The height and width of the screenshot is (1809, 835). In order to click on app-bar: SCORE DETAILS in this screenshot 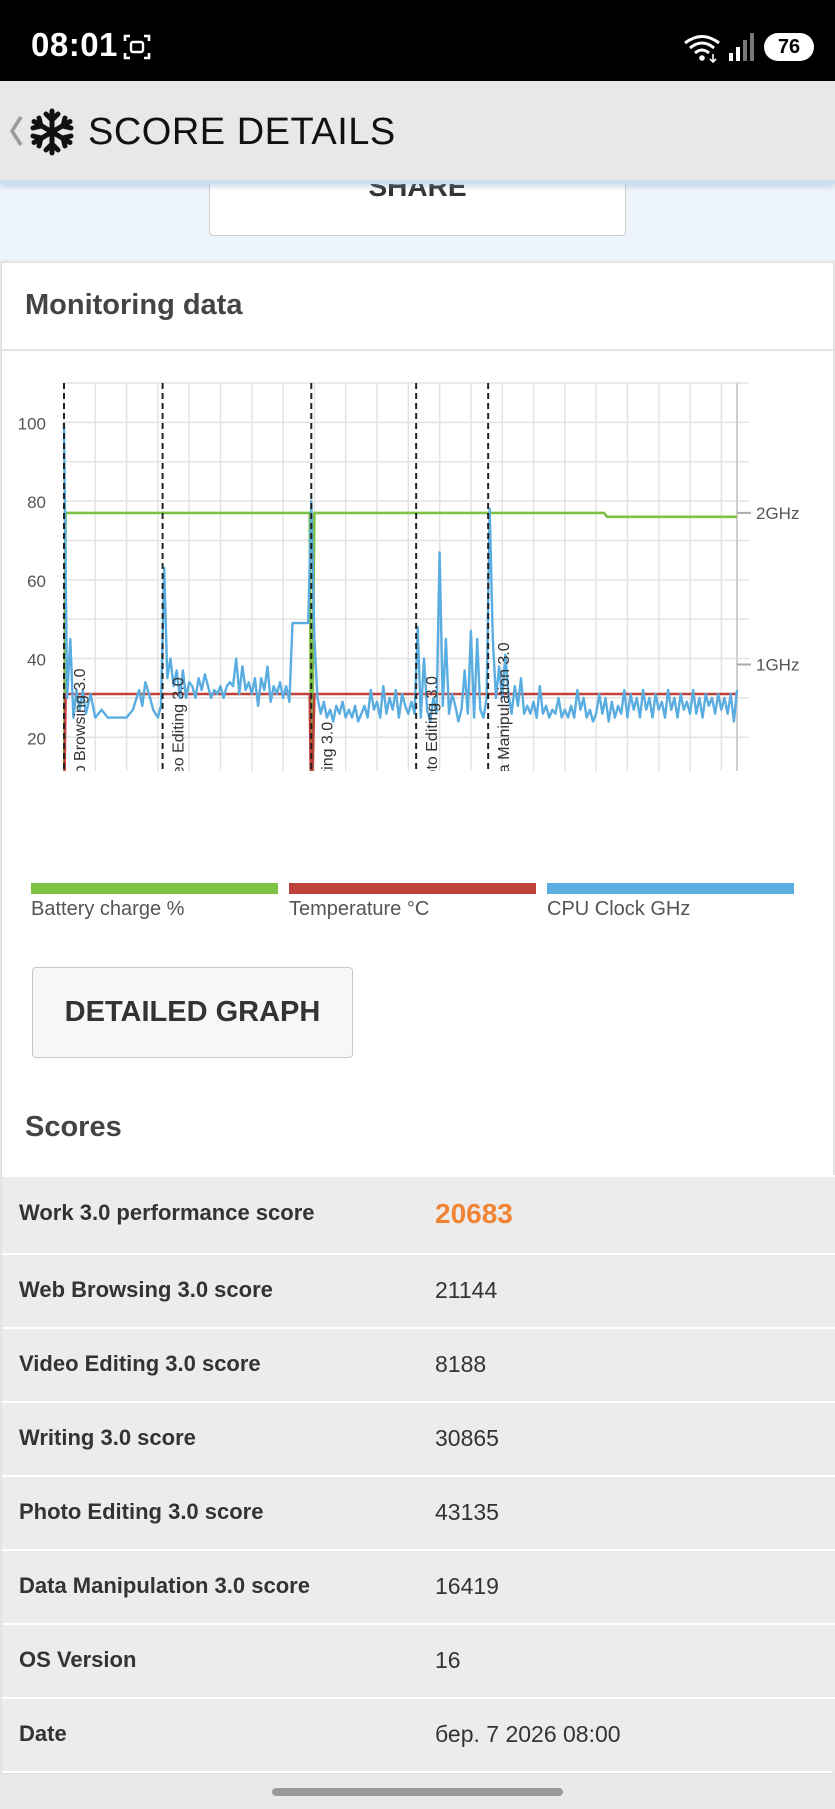, I will do `click(417, 132)`.